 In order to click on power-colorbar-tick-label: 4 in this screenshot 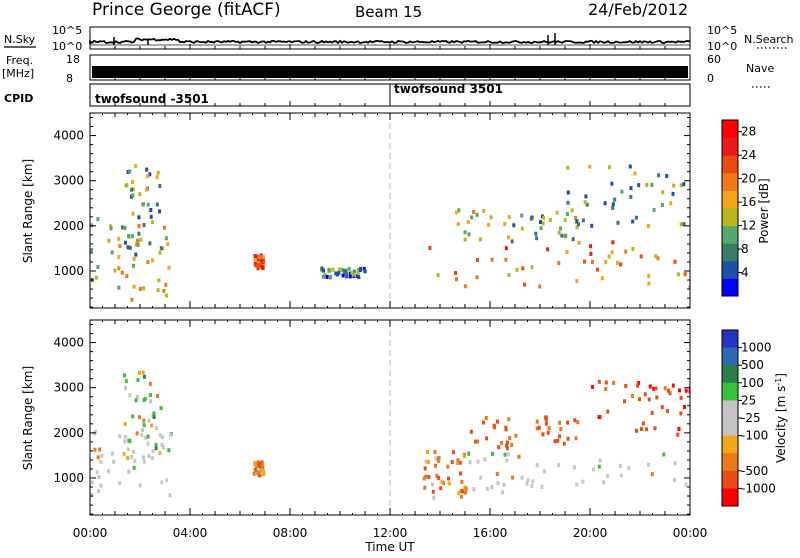, I will do `click(745, 273)`.